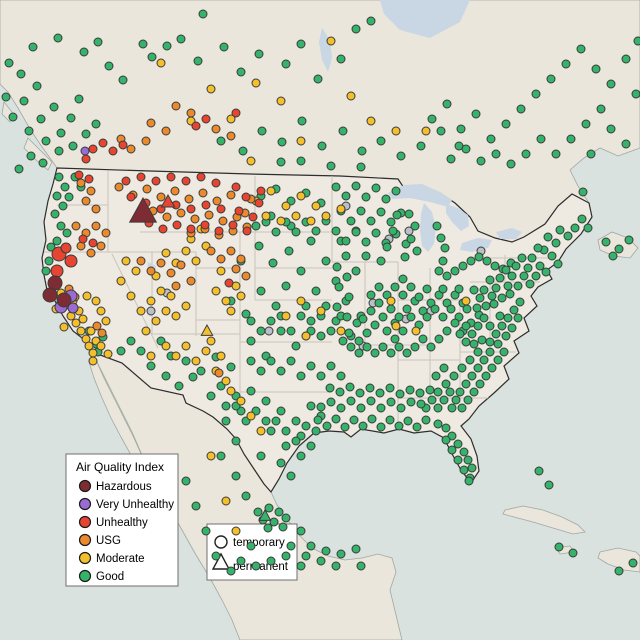 The height and width of the screenshot is (640, 640). I want to click on aqi-label-very-unhealthy: Very Unhealthy, so click(135, 505).